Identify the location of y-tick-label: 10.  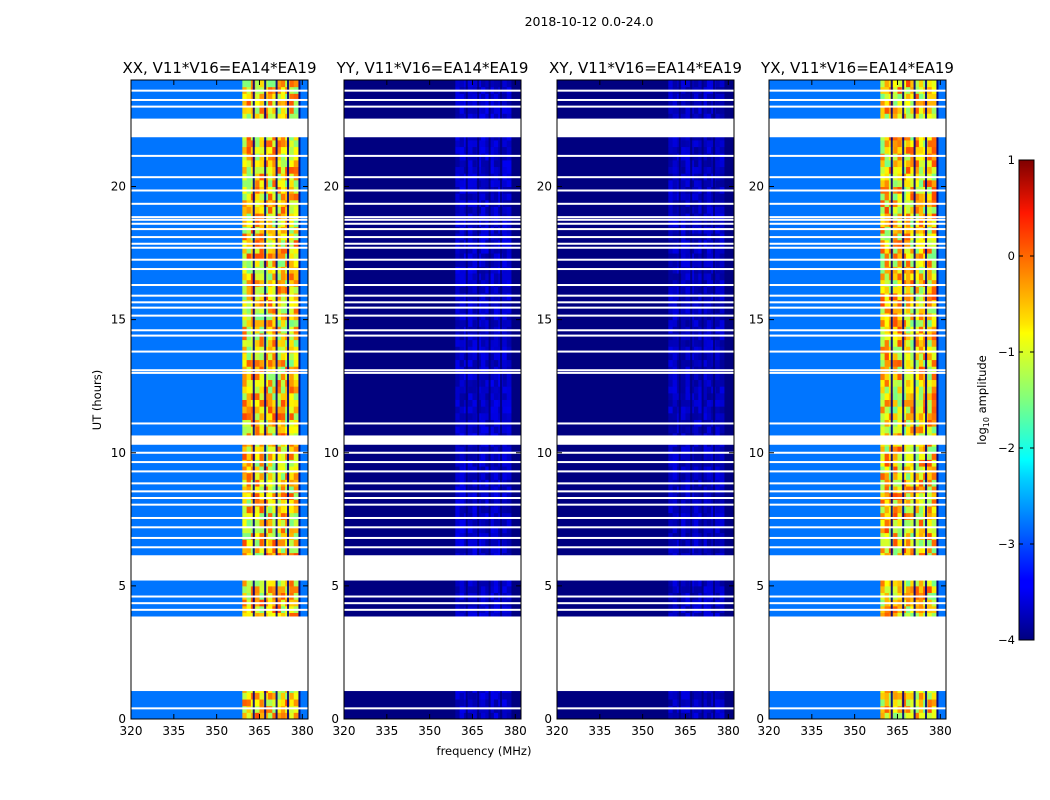
(544, 453).